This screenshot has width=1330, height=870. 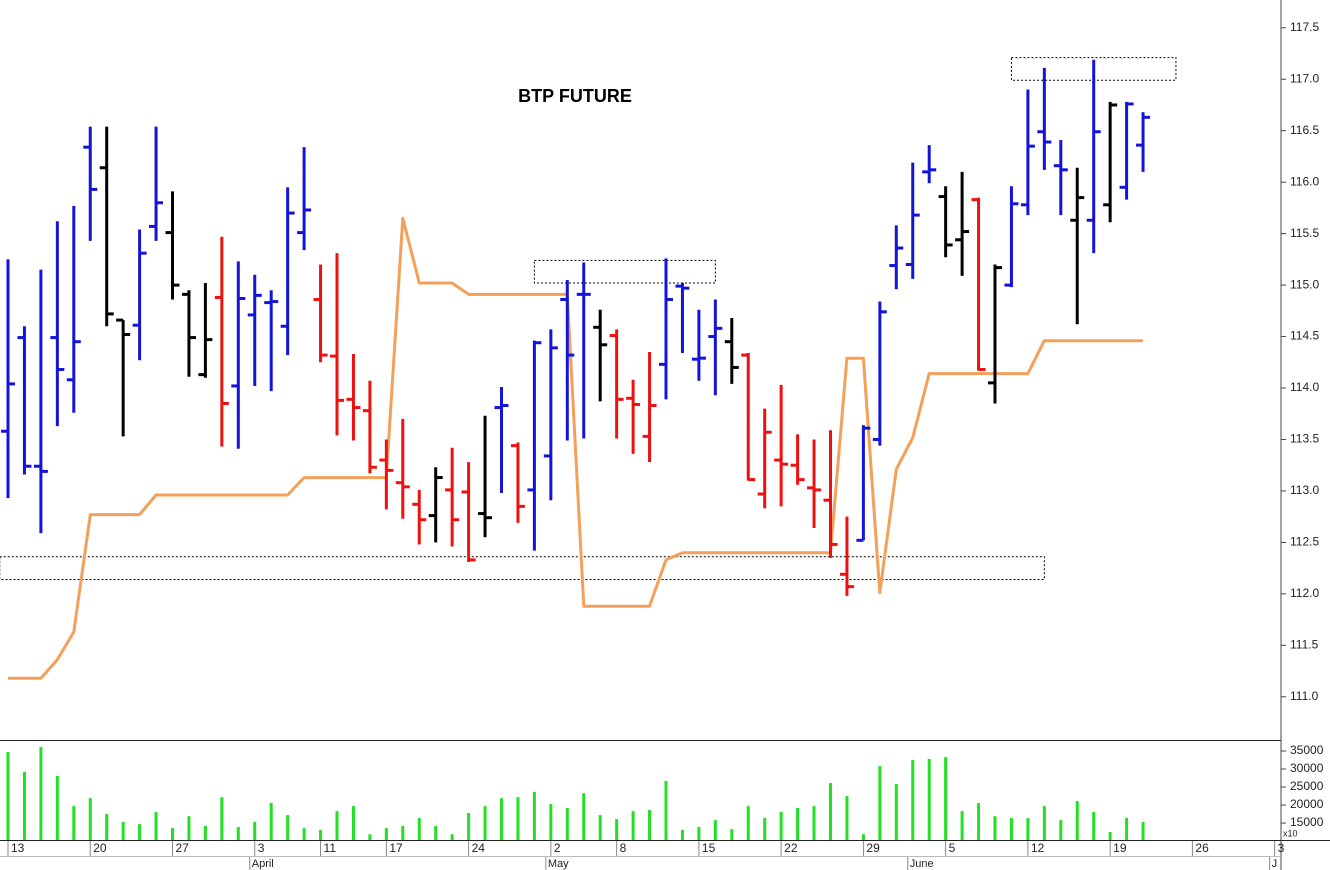 What do you see at coordinates (1038, 848) in the screenshot?
I see `x-tick-label: 12` at bounding box center [1038, 848].